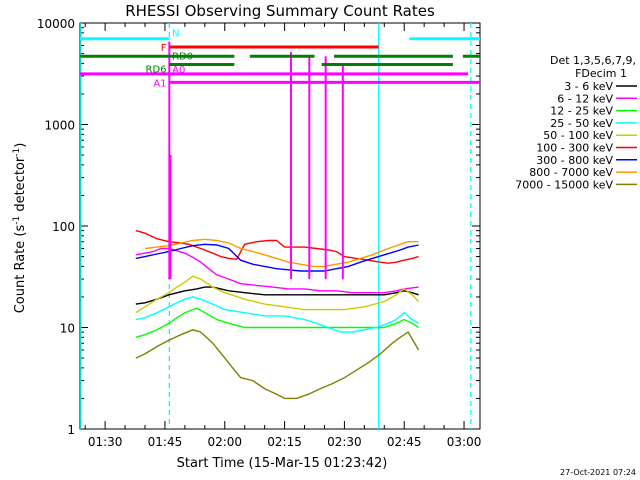 This screenshot has width=640, height=480. What do you see at coordinates (67, 329) in the screenshot?
I see `y-tick-label: 10` at bounding box center [67, 329].